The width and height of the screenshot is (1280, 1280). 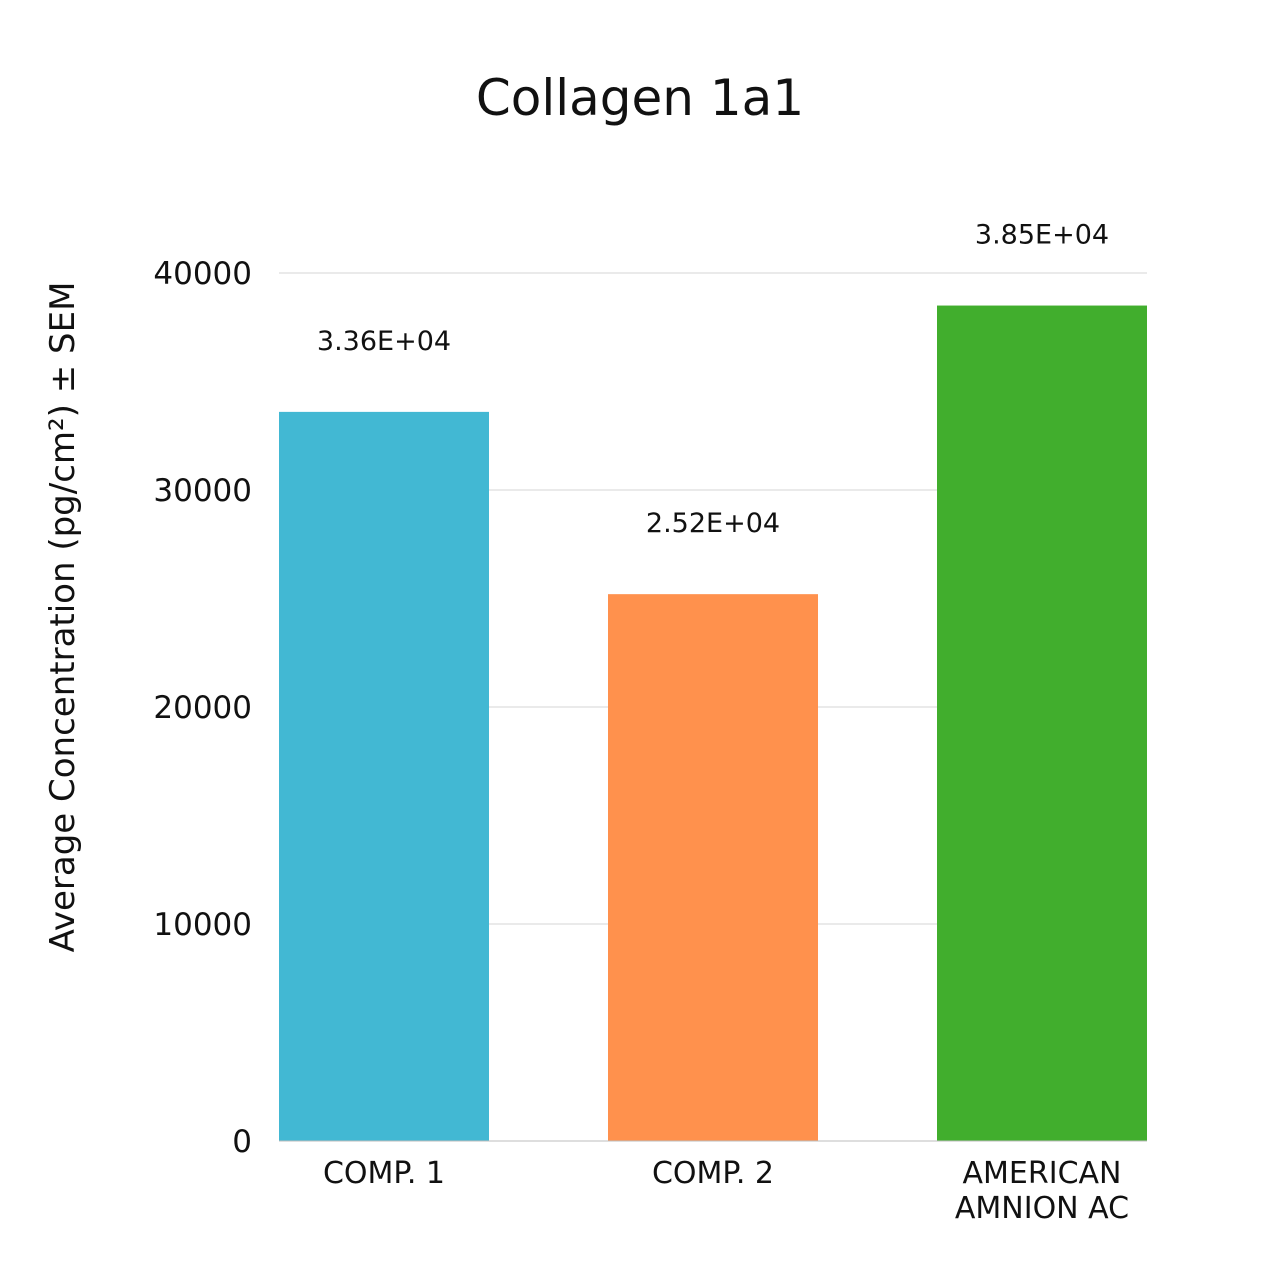 I want to click on chart-title: Collagen 1a1, so click(x=640, y=98).